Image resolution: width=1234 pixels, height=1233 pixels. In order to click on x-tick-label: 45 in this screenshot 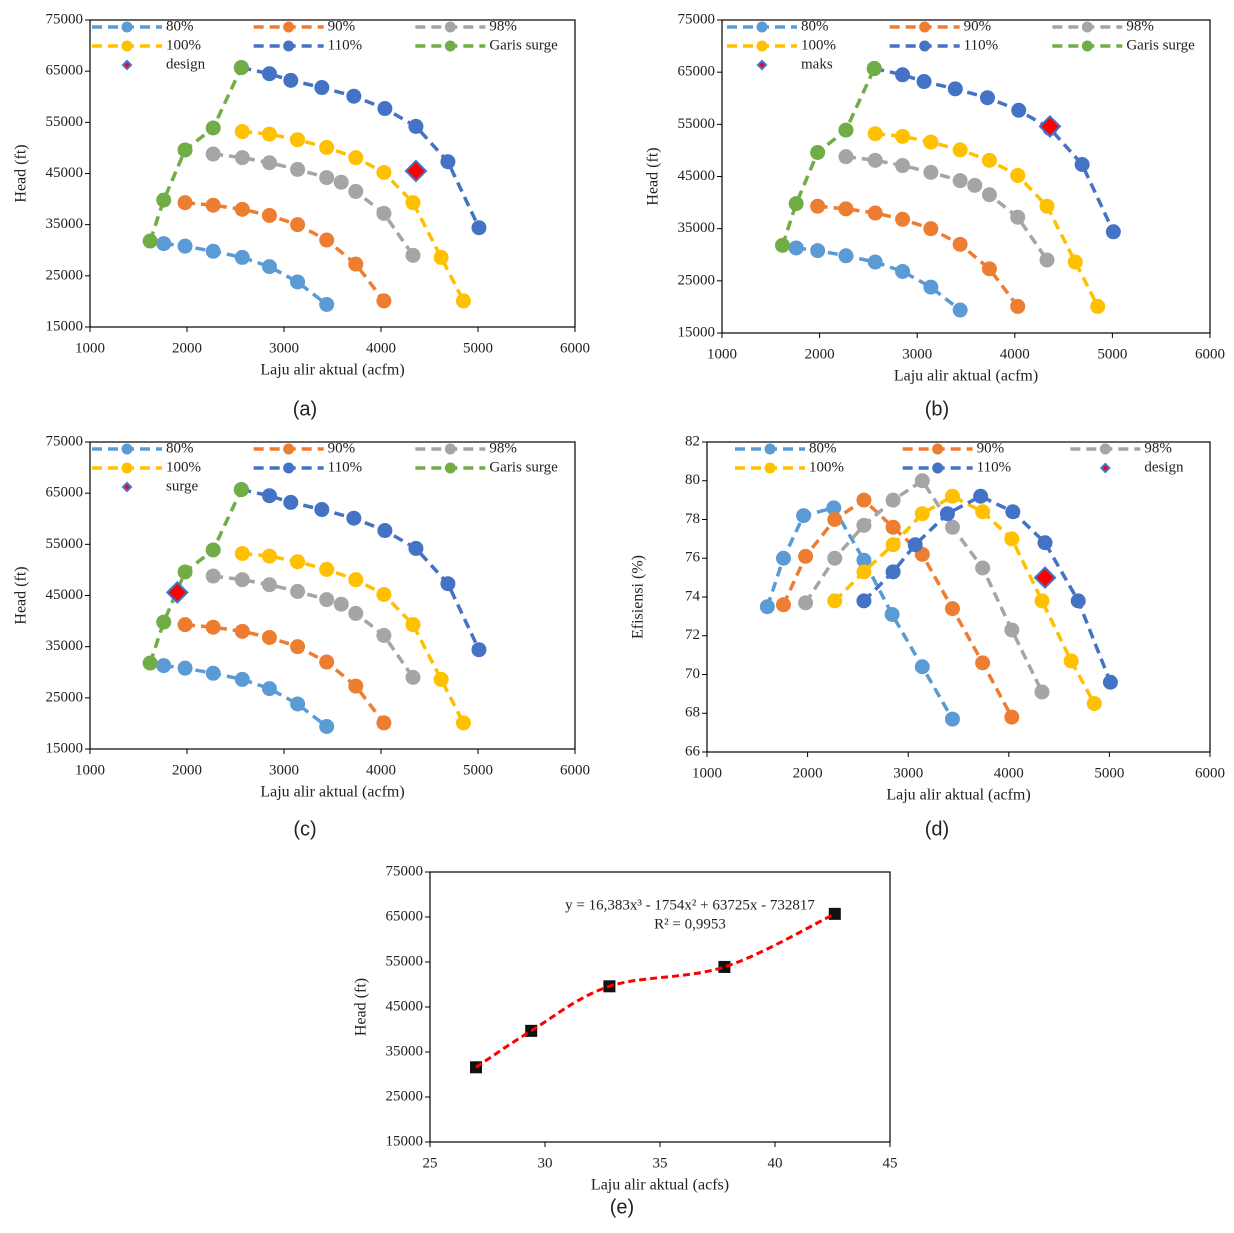, I will do `click(890, 1163)`.